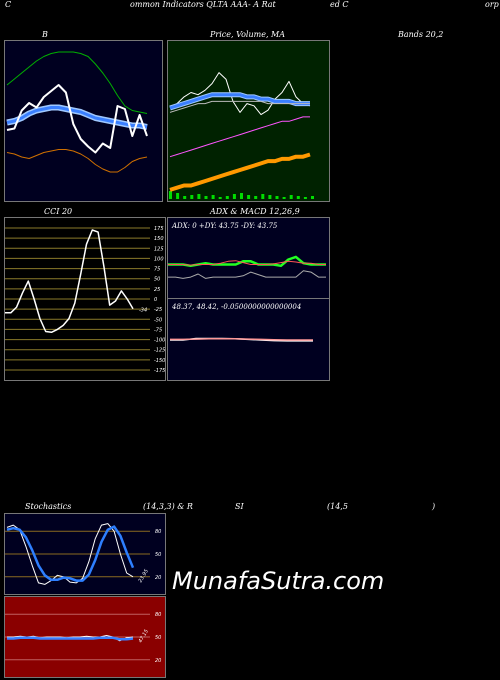 The width and height of the screenshot is (500, 680). Describe the element at coordinates (248, 34) in the screenshot. I see `label-price-ma: Price, Volume, MA` at that location.